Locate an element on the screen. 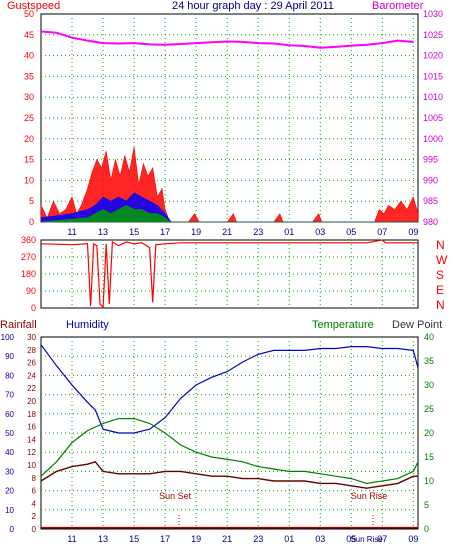  gustspeed-label: Gustspeed is located at coordinates (34, 6).